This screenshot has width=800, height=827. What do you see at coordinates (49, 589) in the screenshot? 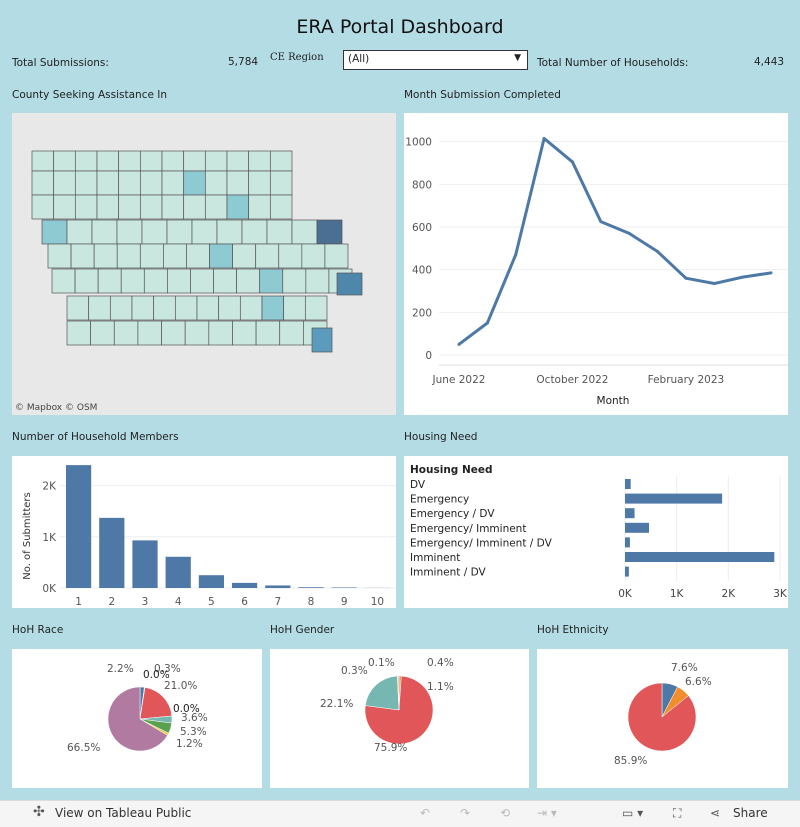
I see `y-tick-label: 0K` at bounding box center [49, 589].